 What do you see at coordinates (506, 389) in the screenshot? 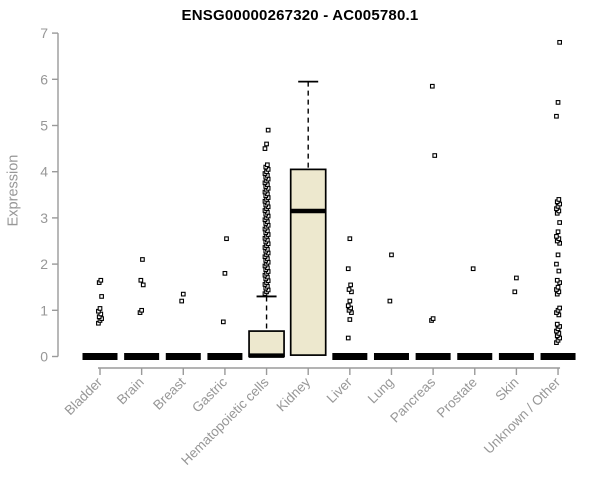
I see `x-category-label: Skin` at bounding box center [506, 389].